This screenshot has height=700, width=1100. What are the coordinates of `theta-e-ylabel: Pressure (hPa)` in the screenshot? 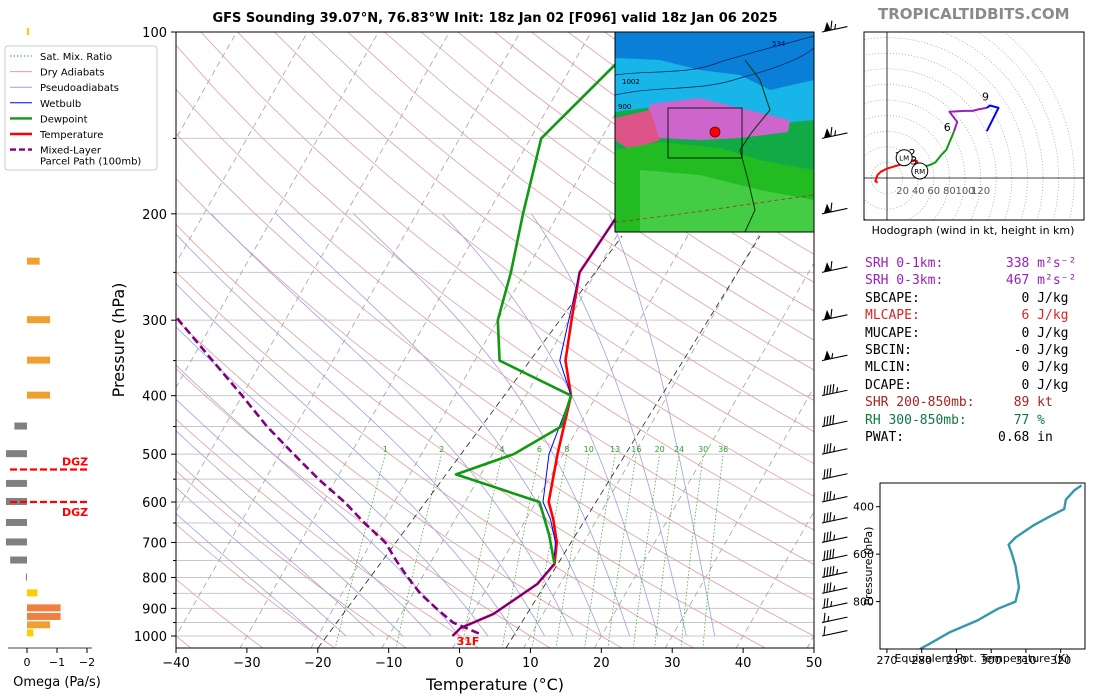 It's located at (868, 566).